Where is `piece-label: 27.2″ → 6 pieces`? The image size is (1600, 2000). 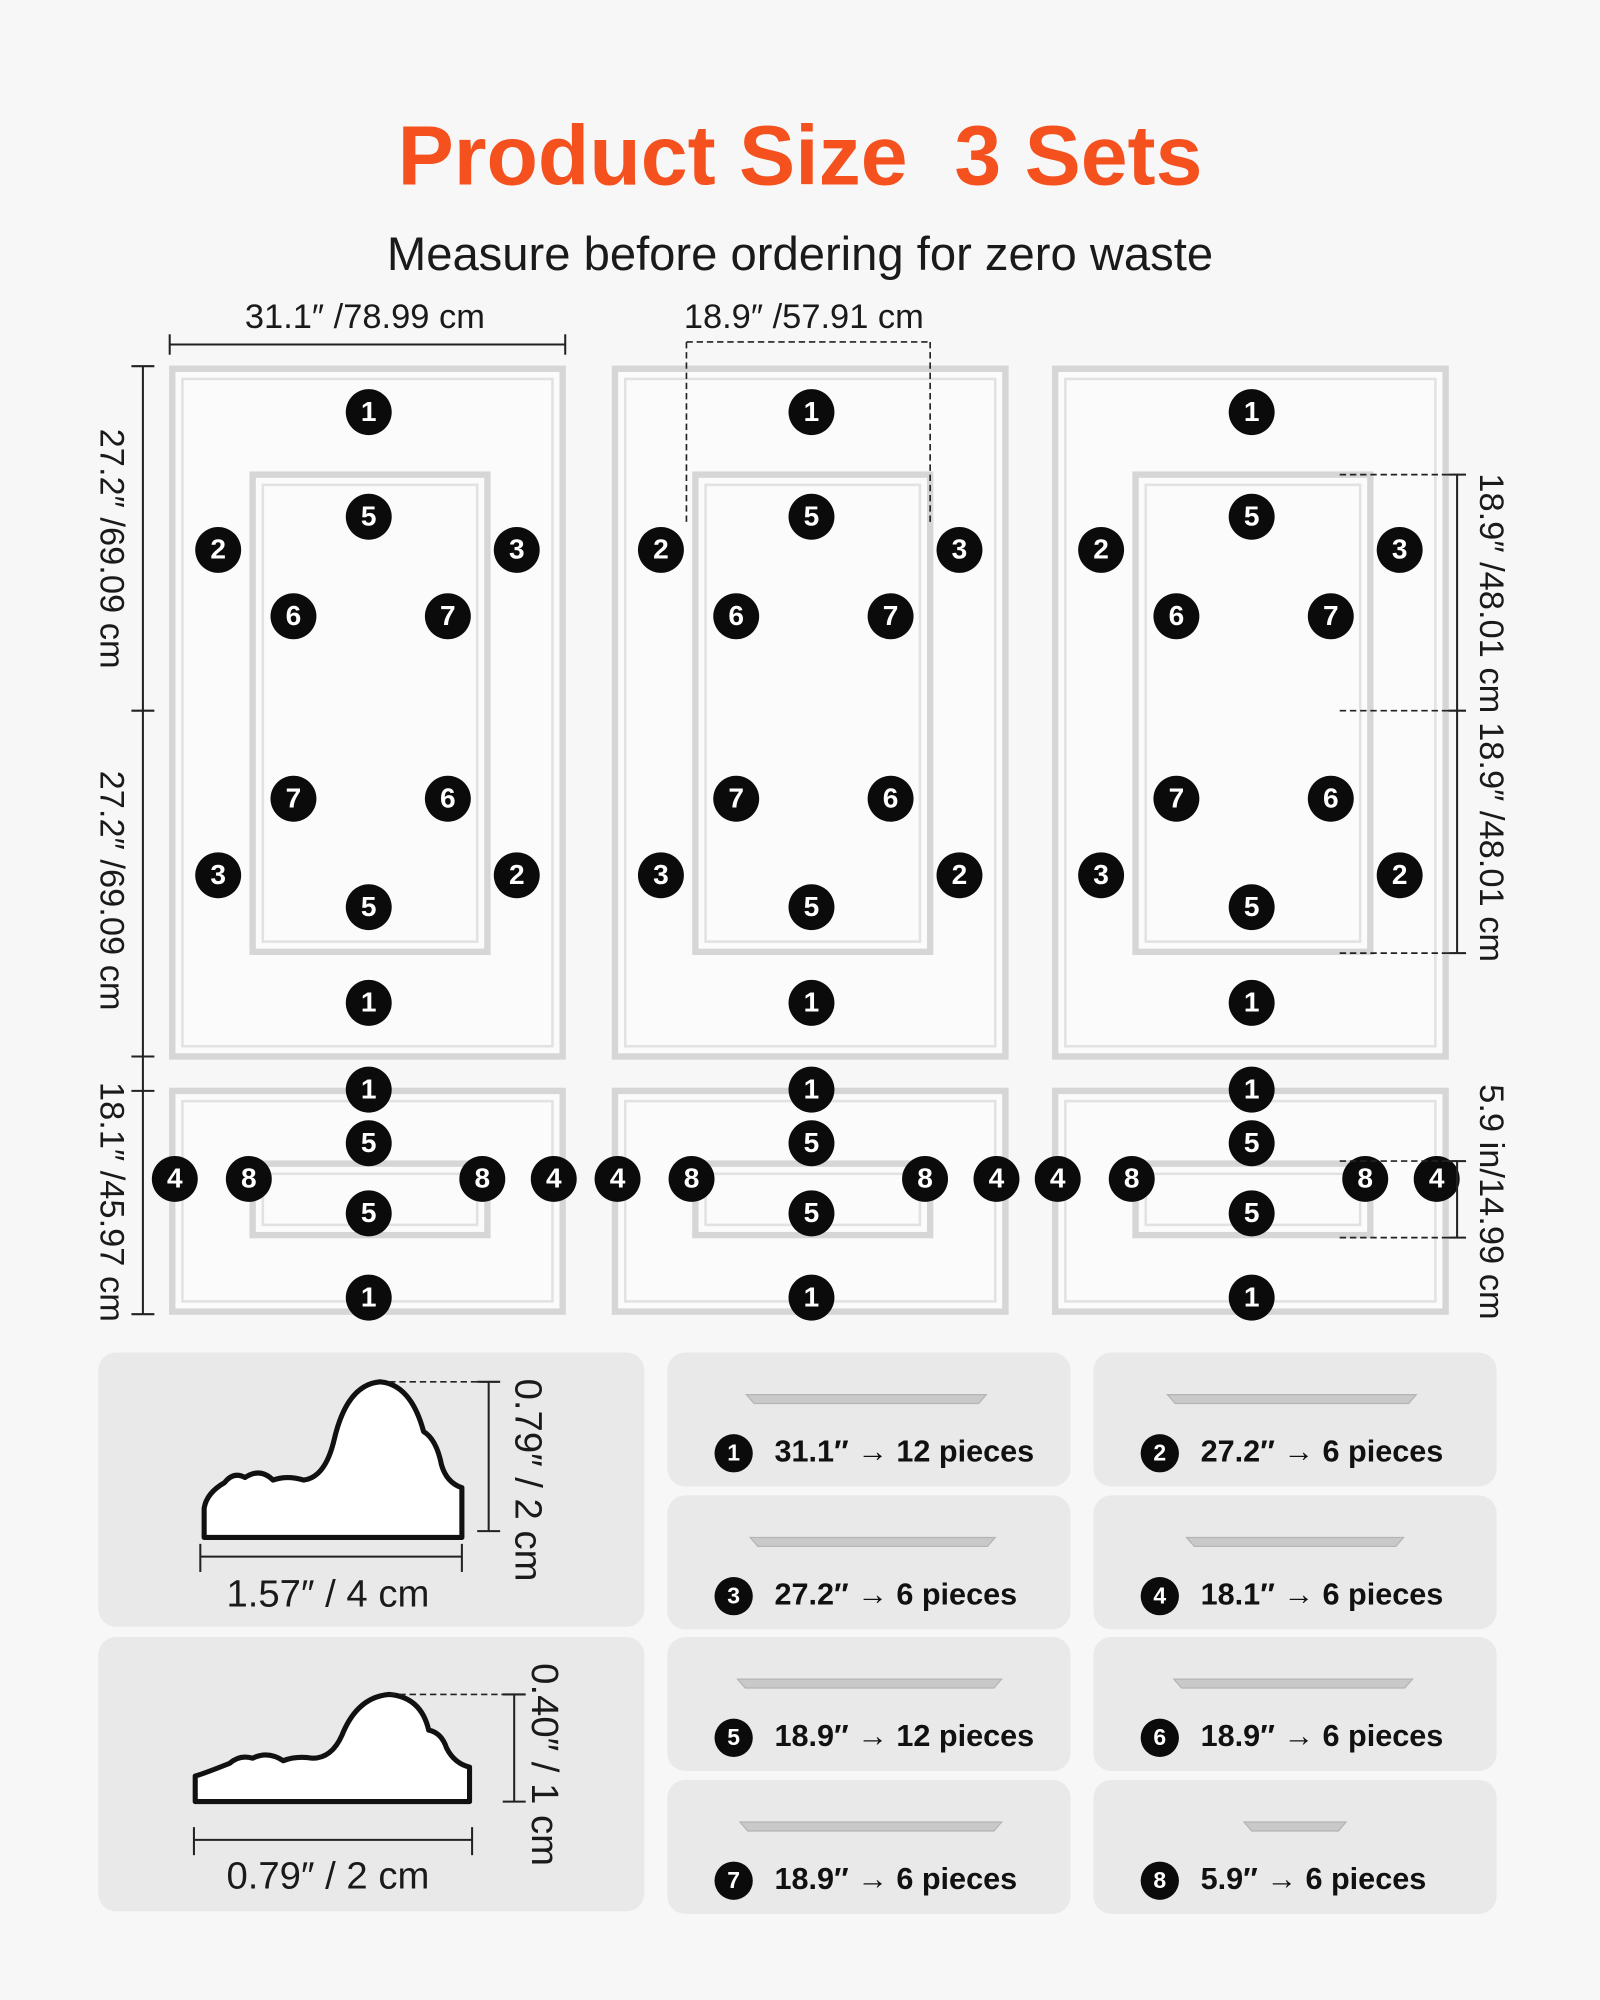
piece-label: 27.2″ → 6 pieces is located at coordinates (1322, 1451).